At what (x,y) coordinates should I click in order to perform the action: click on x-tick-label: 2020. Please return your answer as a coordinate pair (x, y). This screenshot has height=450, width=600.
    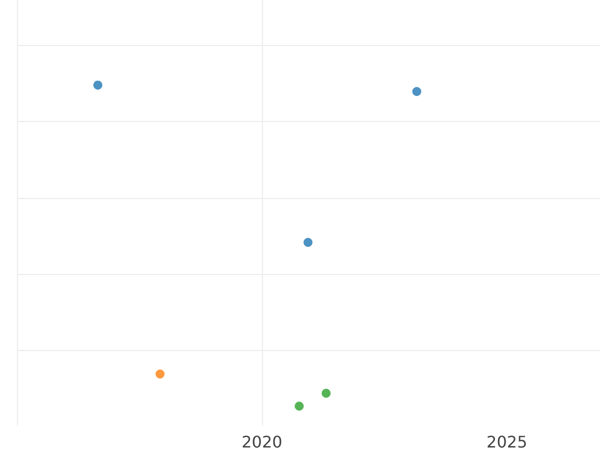
    Looking at the image, I should click on (262, 441).